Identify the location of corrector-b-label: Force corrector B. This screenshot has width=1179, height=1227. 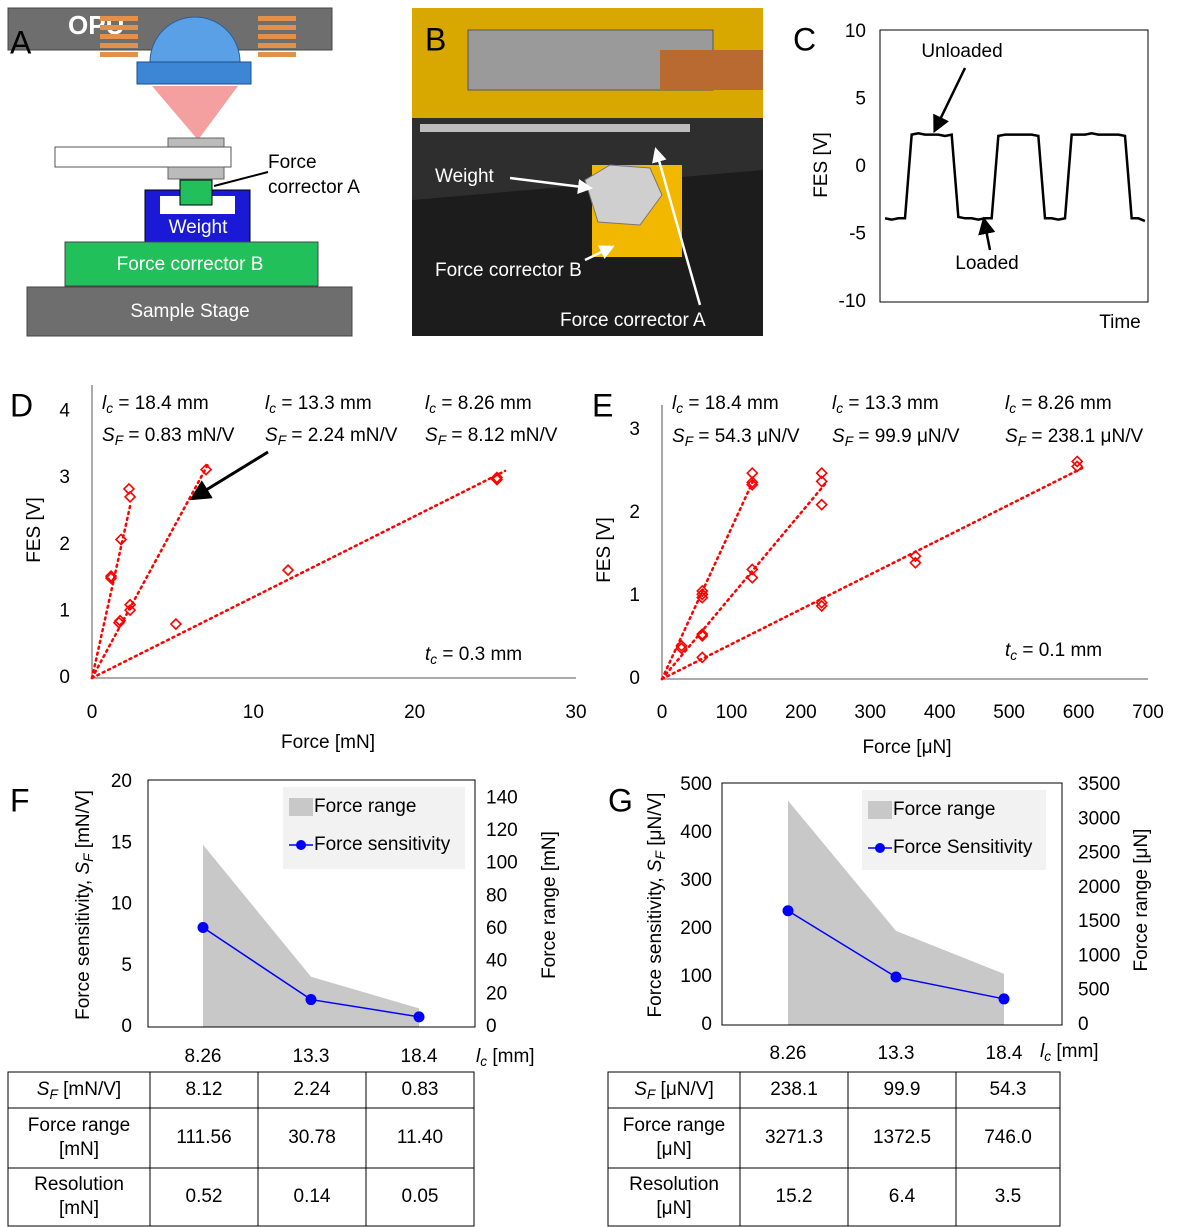
(190, 264).